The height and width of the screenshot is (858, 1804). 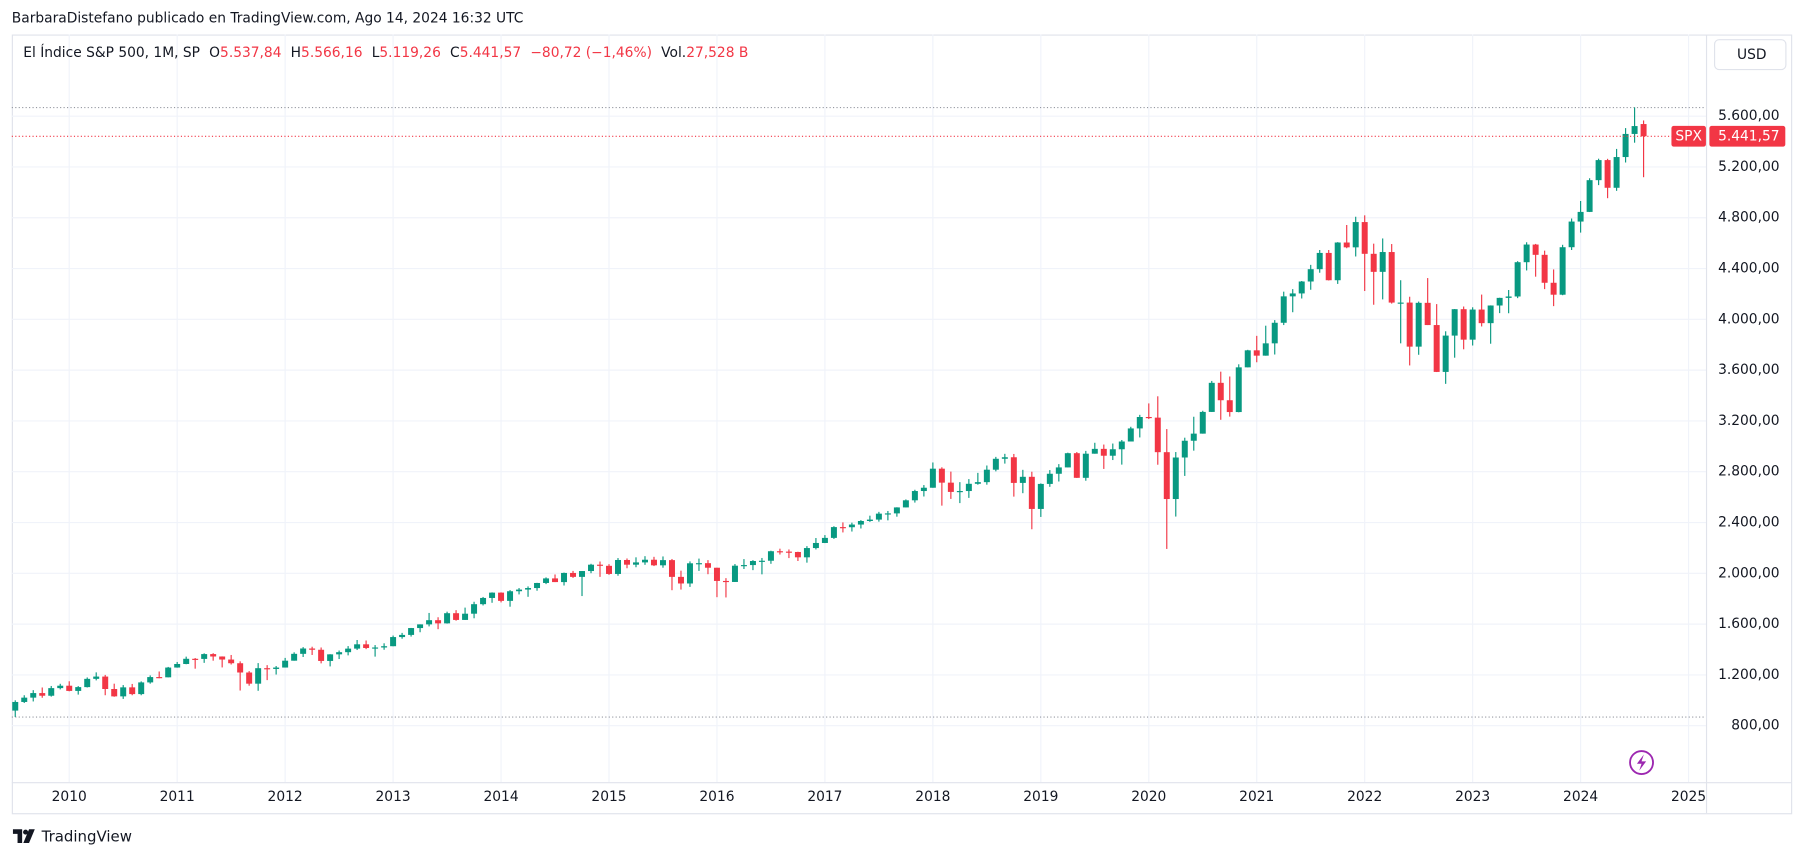 I want to click on lightning-icon, so click(x=1641, y=762).